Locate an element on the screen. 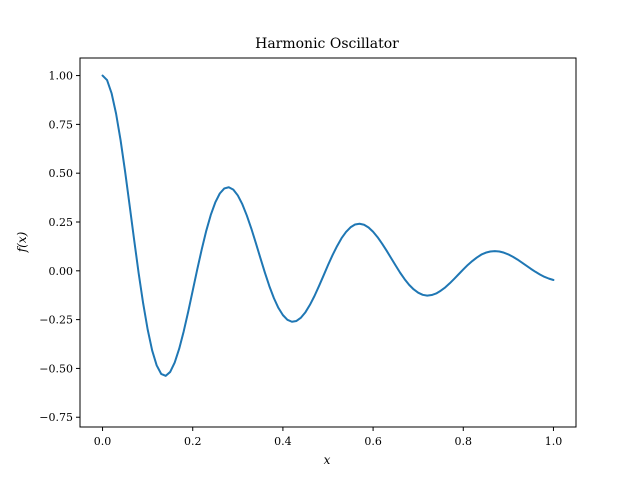 The image size is (640, 480). y-tick-label: 0.75 is located at coordinates (61, 124).